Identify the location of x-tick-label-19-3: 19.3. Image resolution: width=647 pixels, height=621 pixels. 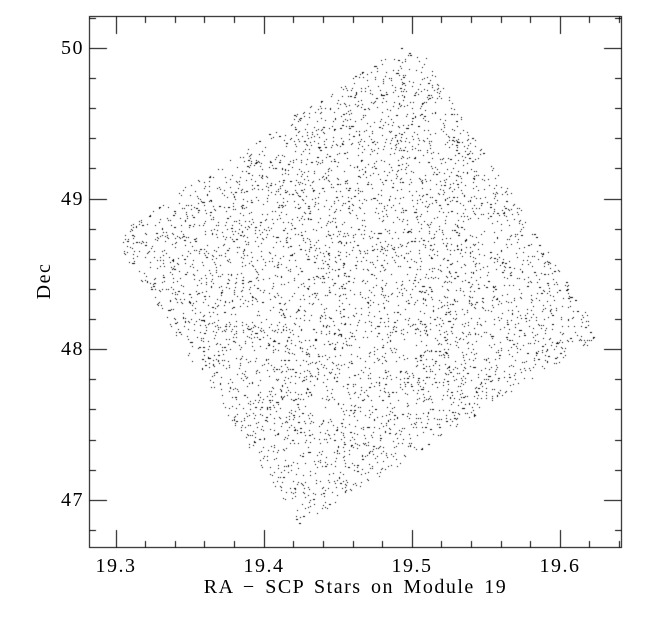
(116, 566).